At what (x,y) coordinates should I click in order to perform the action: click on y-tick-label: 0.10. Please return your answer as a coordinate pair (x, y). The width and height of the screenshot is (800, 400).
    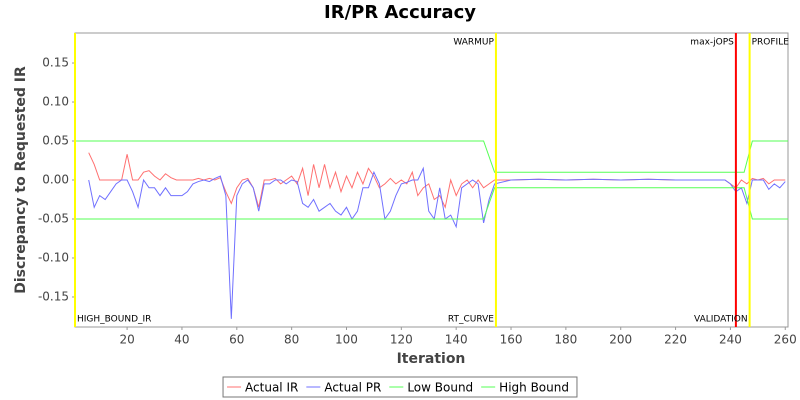
    Looking at the image, I should click on (55, 102).